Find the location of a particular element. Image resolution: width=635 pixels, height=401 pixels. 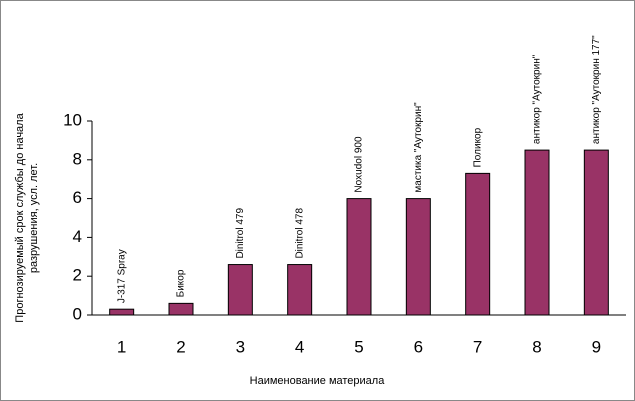

bar-label: Dinitrol 478 is located at coordinates (299, 233).